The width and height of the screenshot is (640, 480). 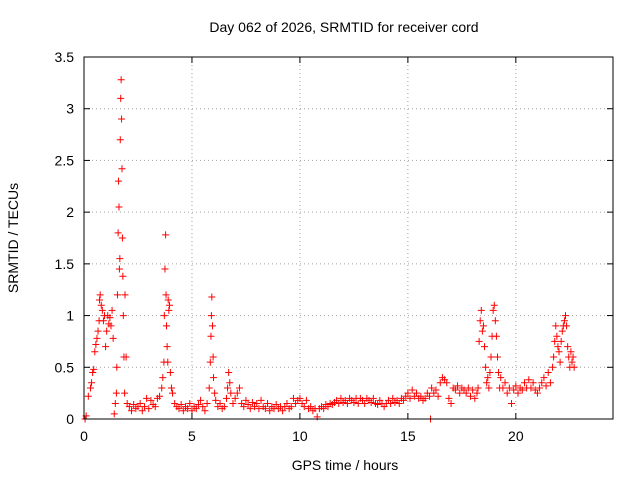 I want to click on y-tick-label: 2, so click(x=70, y=212).